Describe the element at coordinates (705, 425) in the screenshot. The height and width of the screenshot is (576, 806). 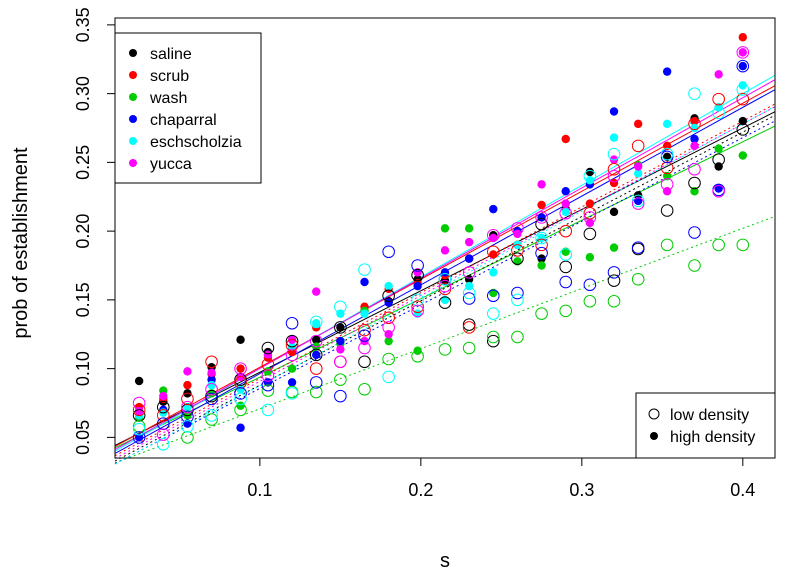
I see `legend-density: low density high density` at that location.